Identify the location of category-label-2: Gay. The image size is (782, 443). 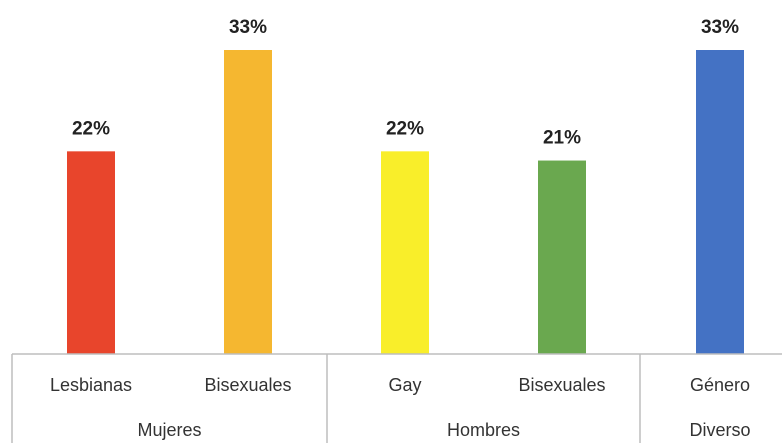
(404, 385).